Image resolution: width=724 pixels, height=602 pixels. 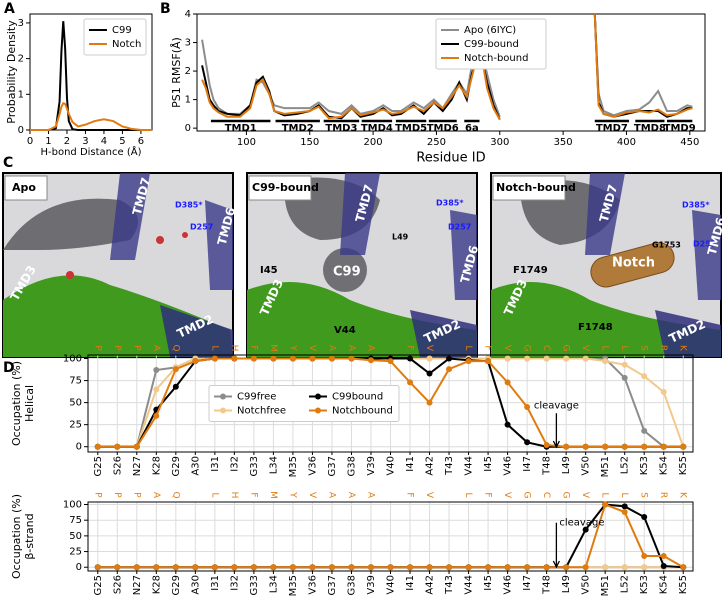 What do you see at coordinates (67, 141) in the screenshot?
I see `x-tick-label: 2` at bounding box center [67, 141].